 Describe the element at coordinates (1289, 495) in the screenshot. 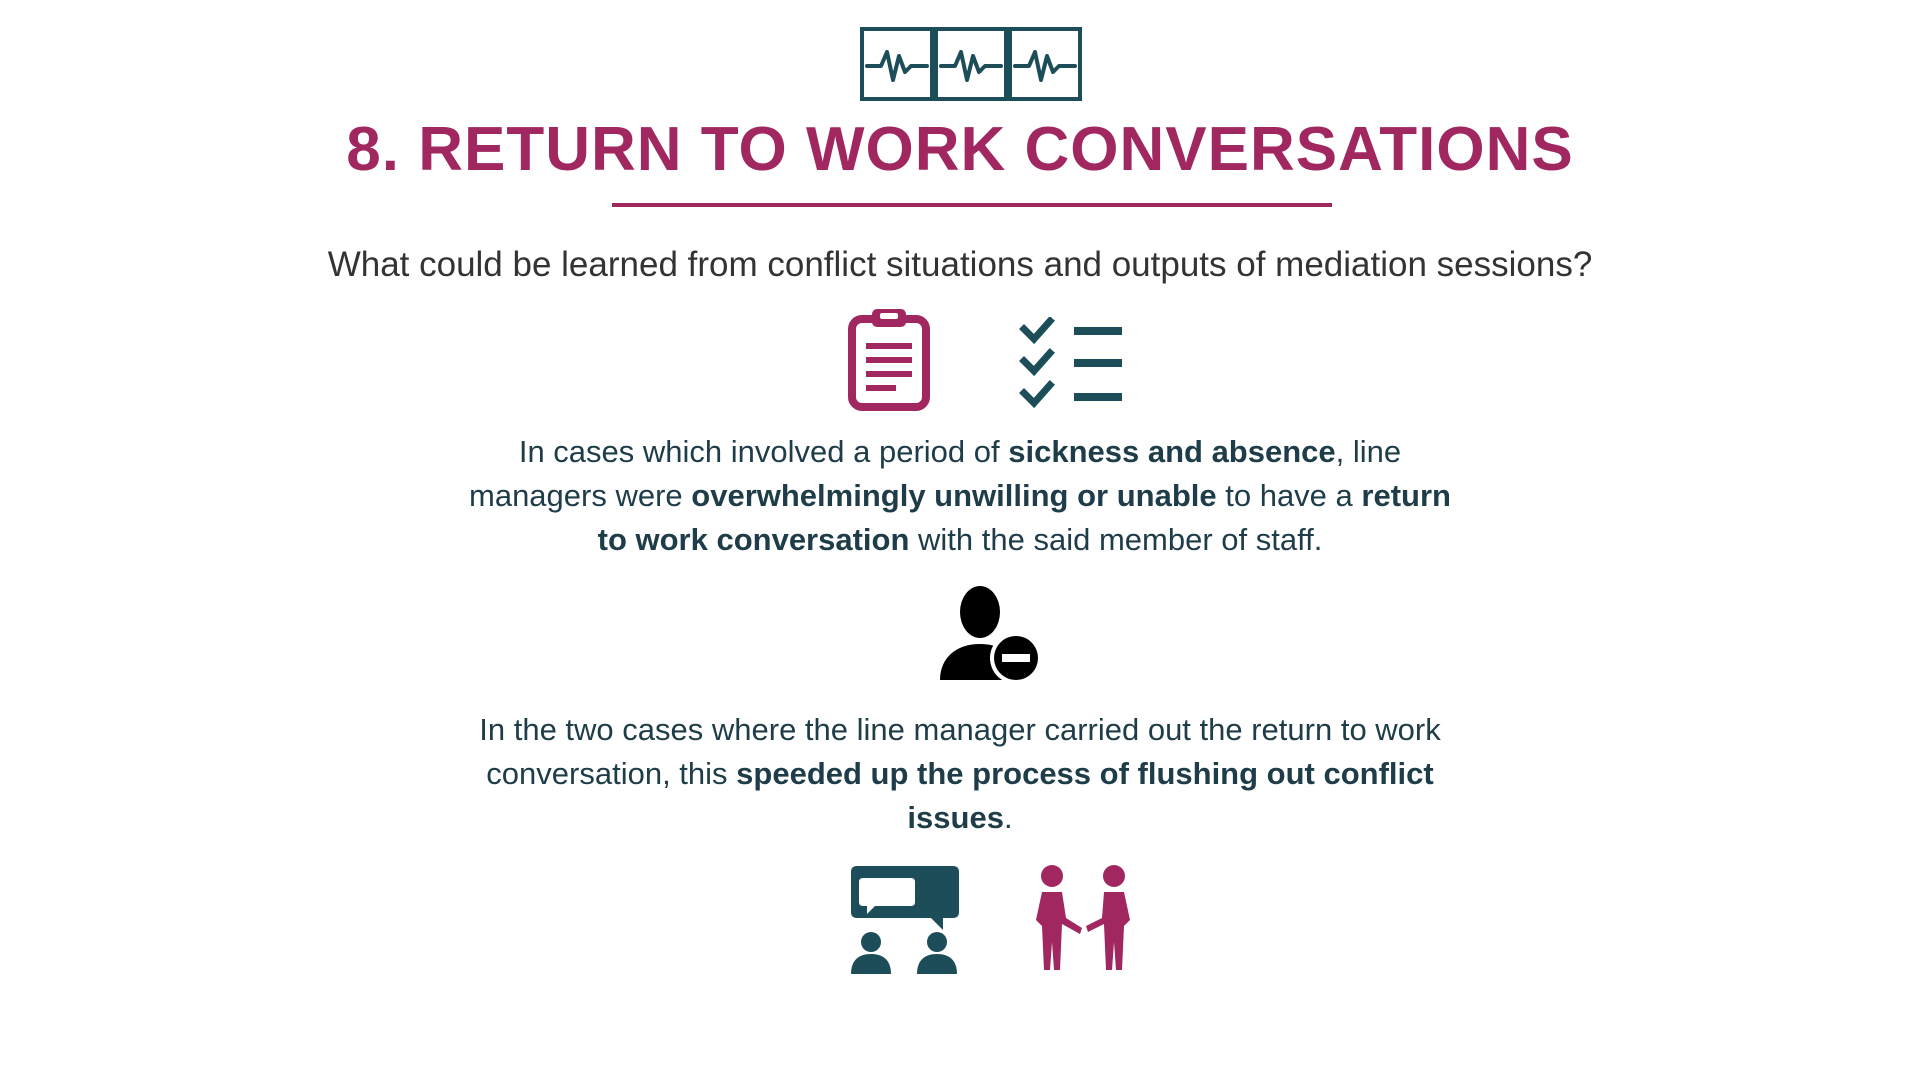

I see `para1-text-3: to have a` at that location.